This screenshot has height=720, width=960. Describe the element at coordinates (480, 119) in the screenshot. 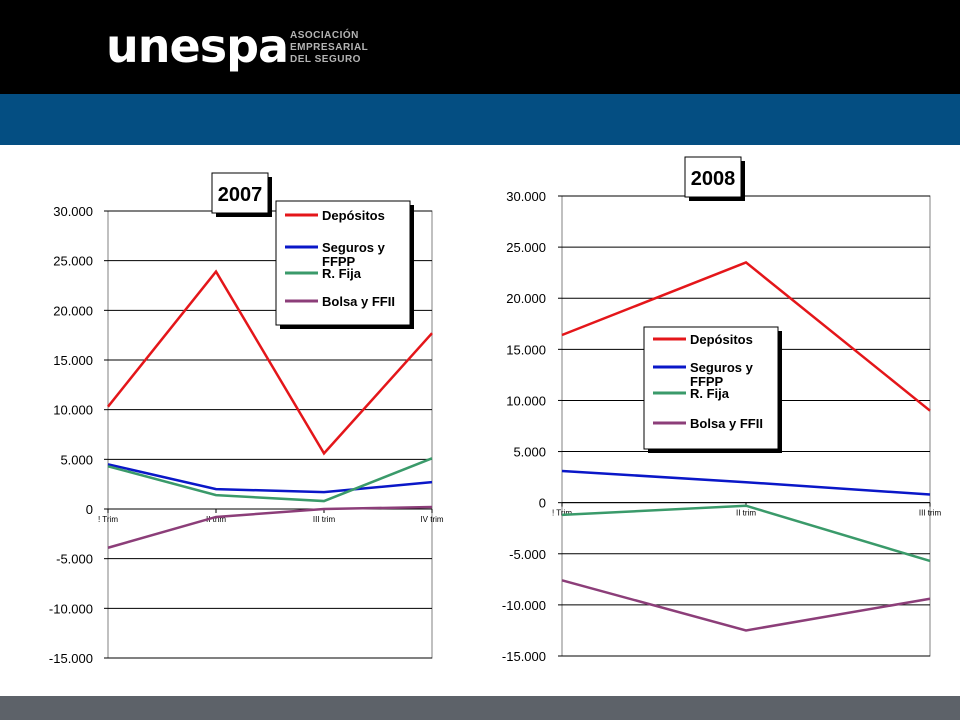

I see `title-band` at that location.